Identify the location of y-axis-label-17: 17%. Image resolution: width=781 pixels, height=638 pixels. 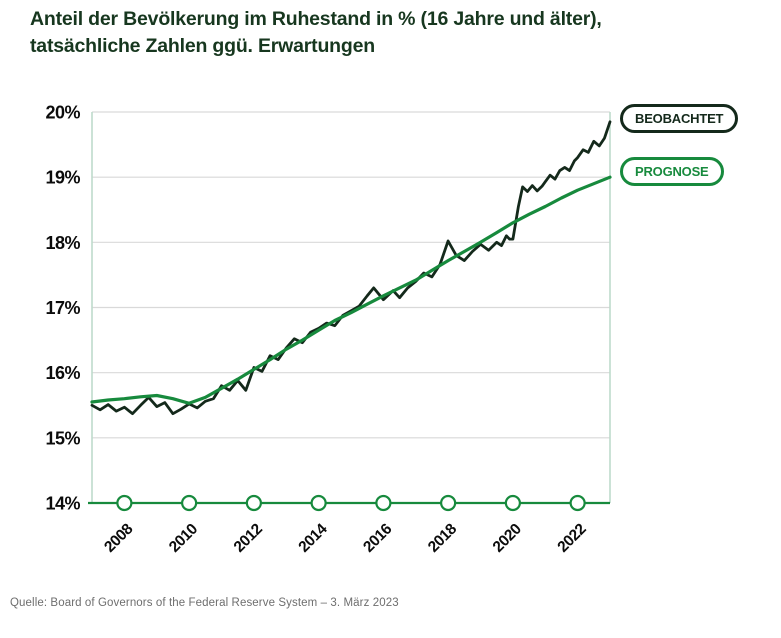
(62, 308).